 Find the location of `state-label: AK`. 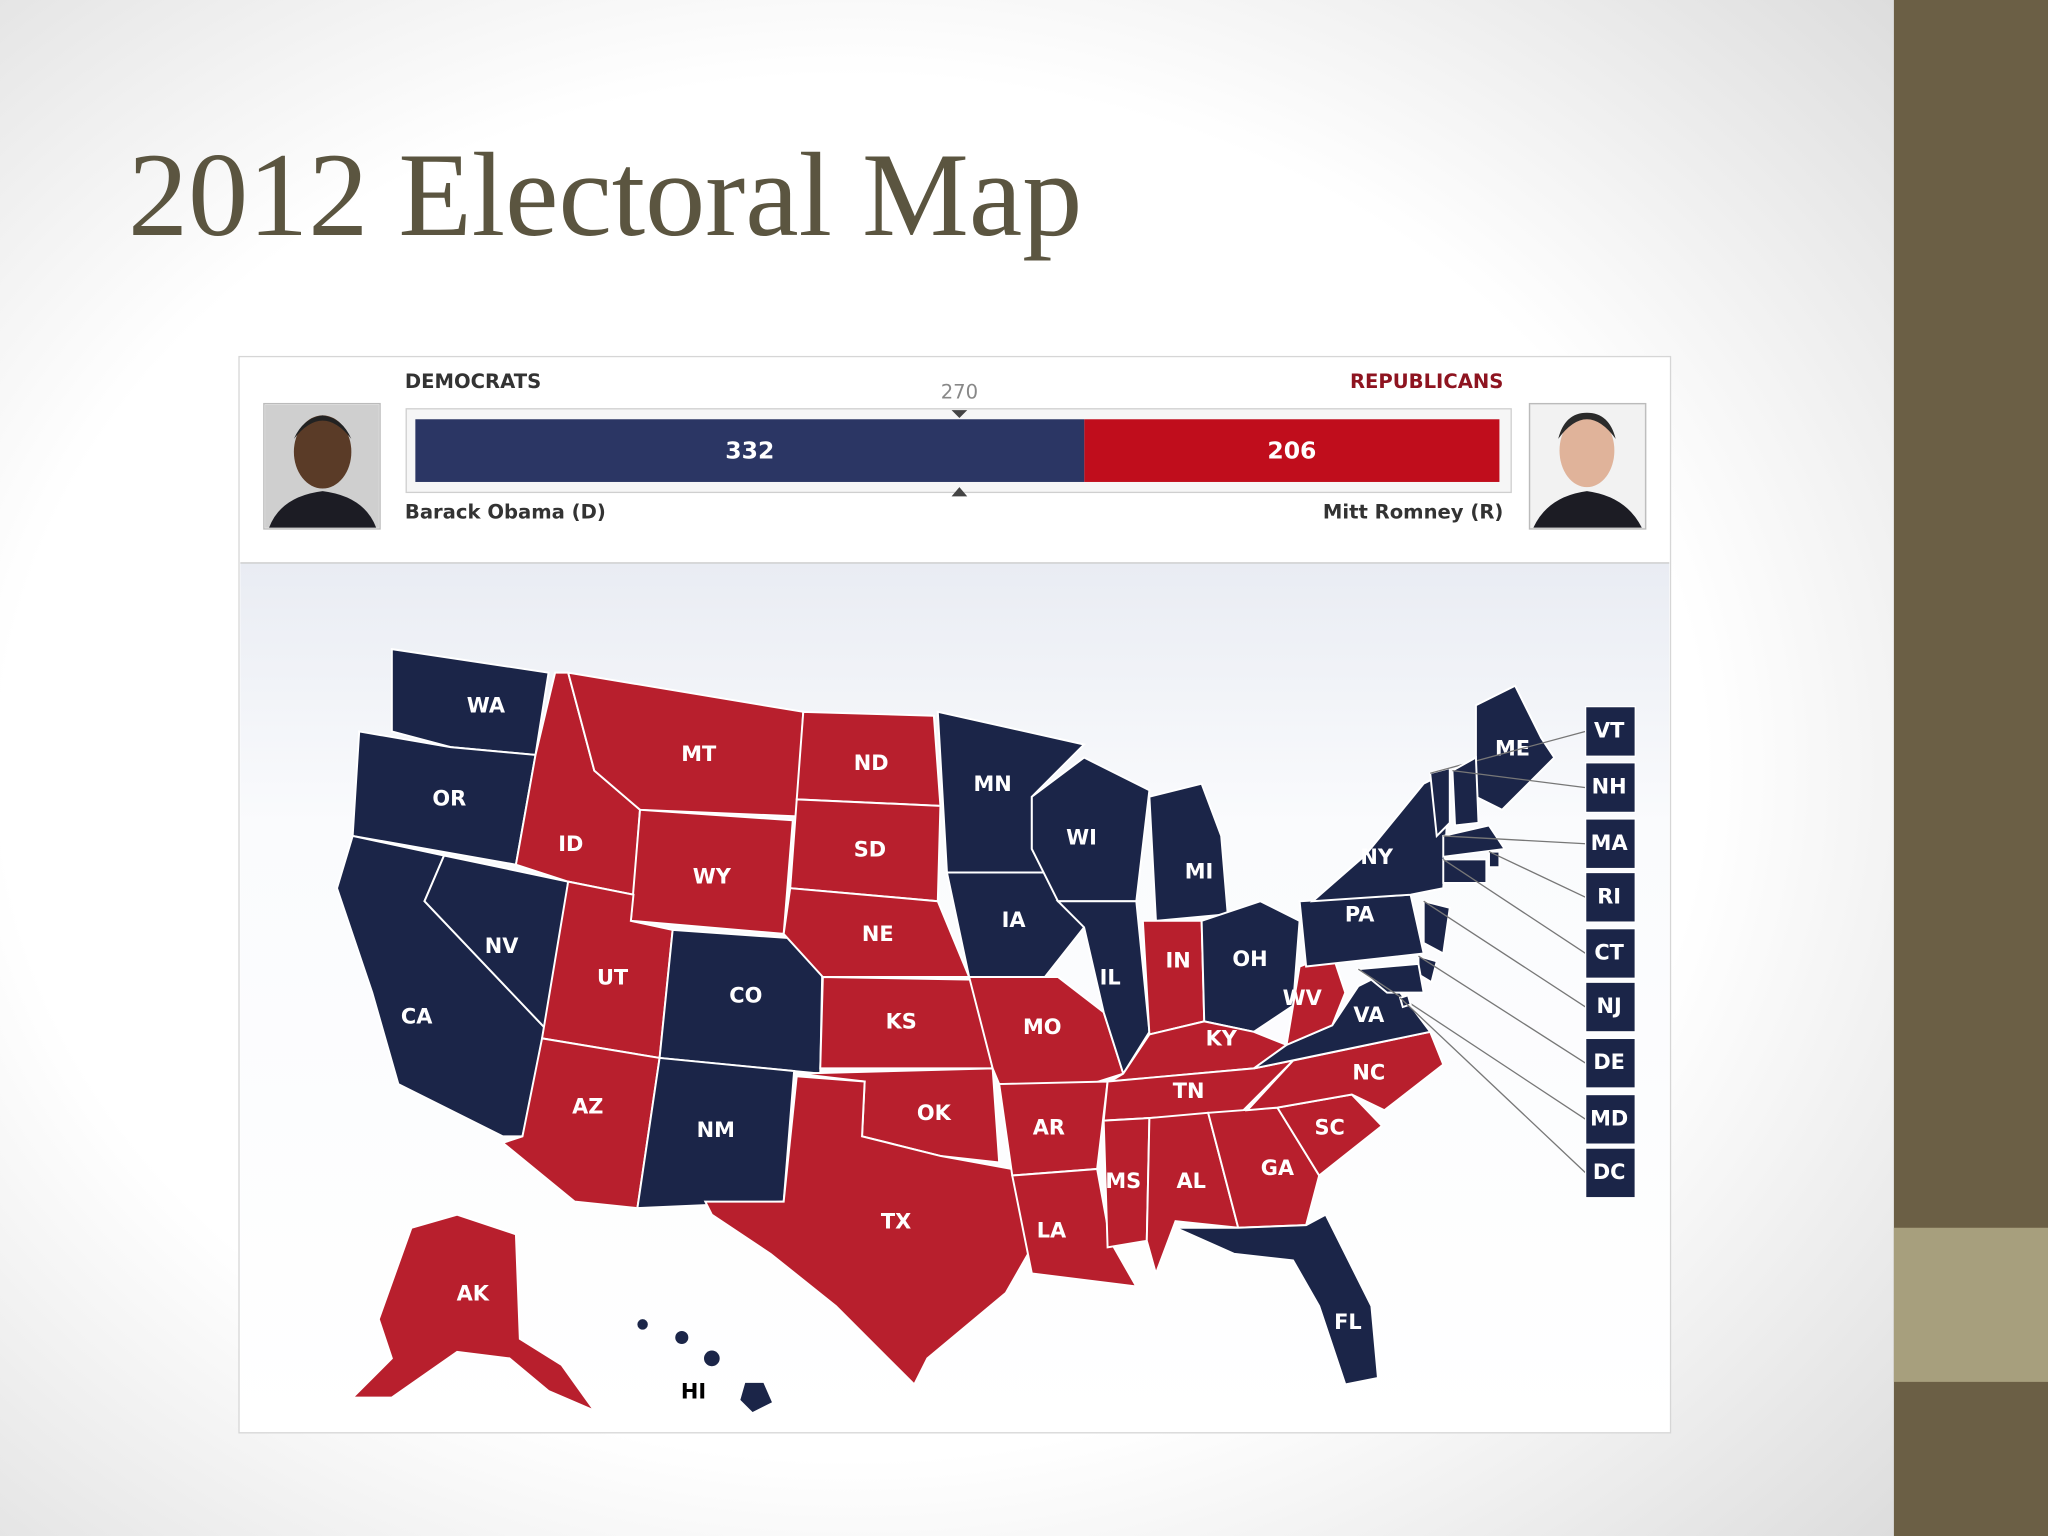

state-label: AK is located at coordinates (473, 1293).